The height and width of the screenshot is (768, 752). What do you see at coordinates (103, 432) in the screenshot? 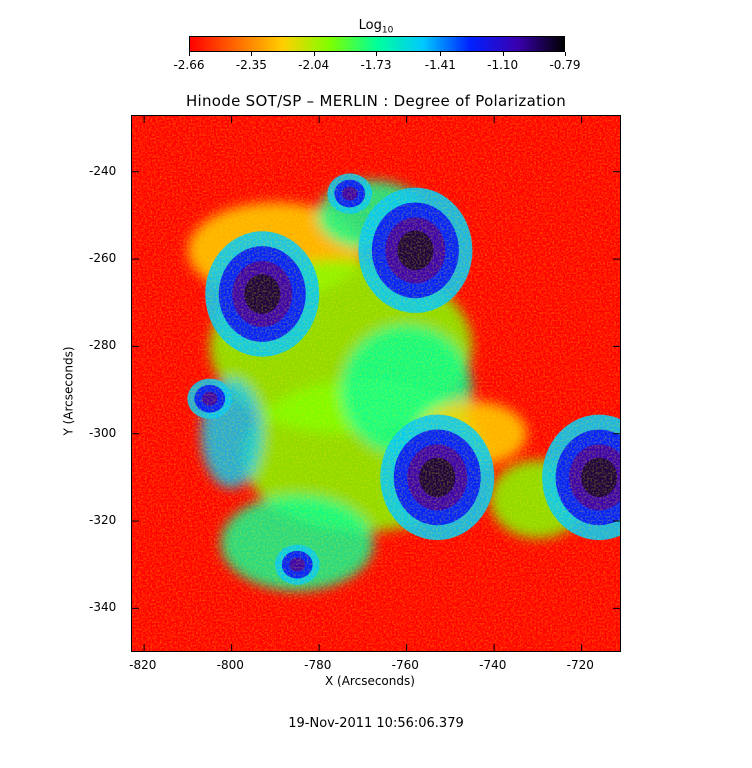
I see `y-tick-label: -300` at bounding box center [103, 432].